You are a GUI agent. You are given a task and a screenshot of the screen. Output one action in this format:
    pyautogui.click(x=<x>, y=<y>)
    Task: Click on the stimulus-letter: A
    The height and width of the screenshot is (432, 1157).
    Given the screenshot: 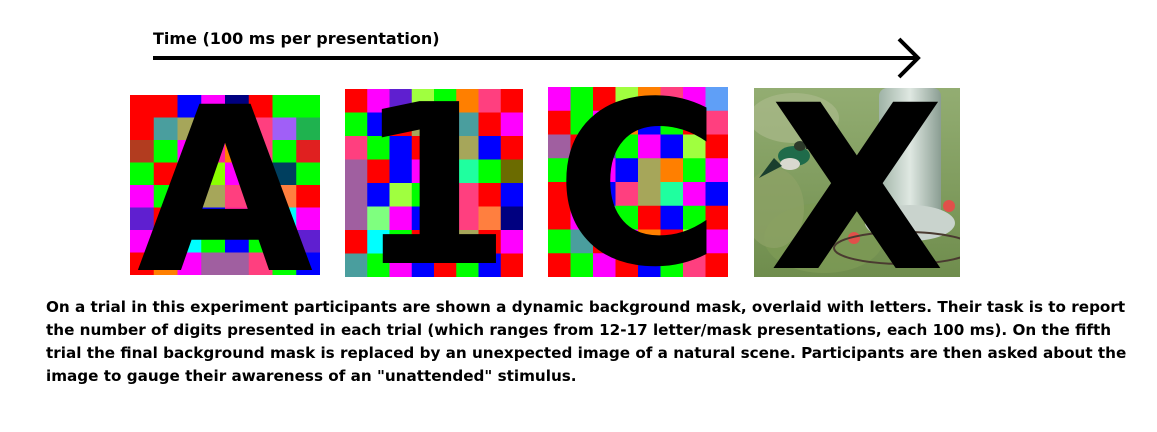 What is the action you would take?
    pyautogui.click(x=225, y=185)
    